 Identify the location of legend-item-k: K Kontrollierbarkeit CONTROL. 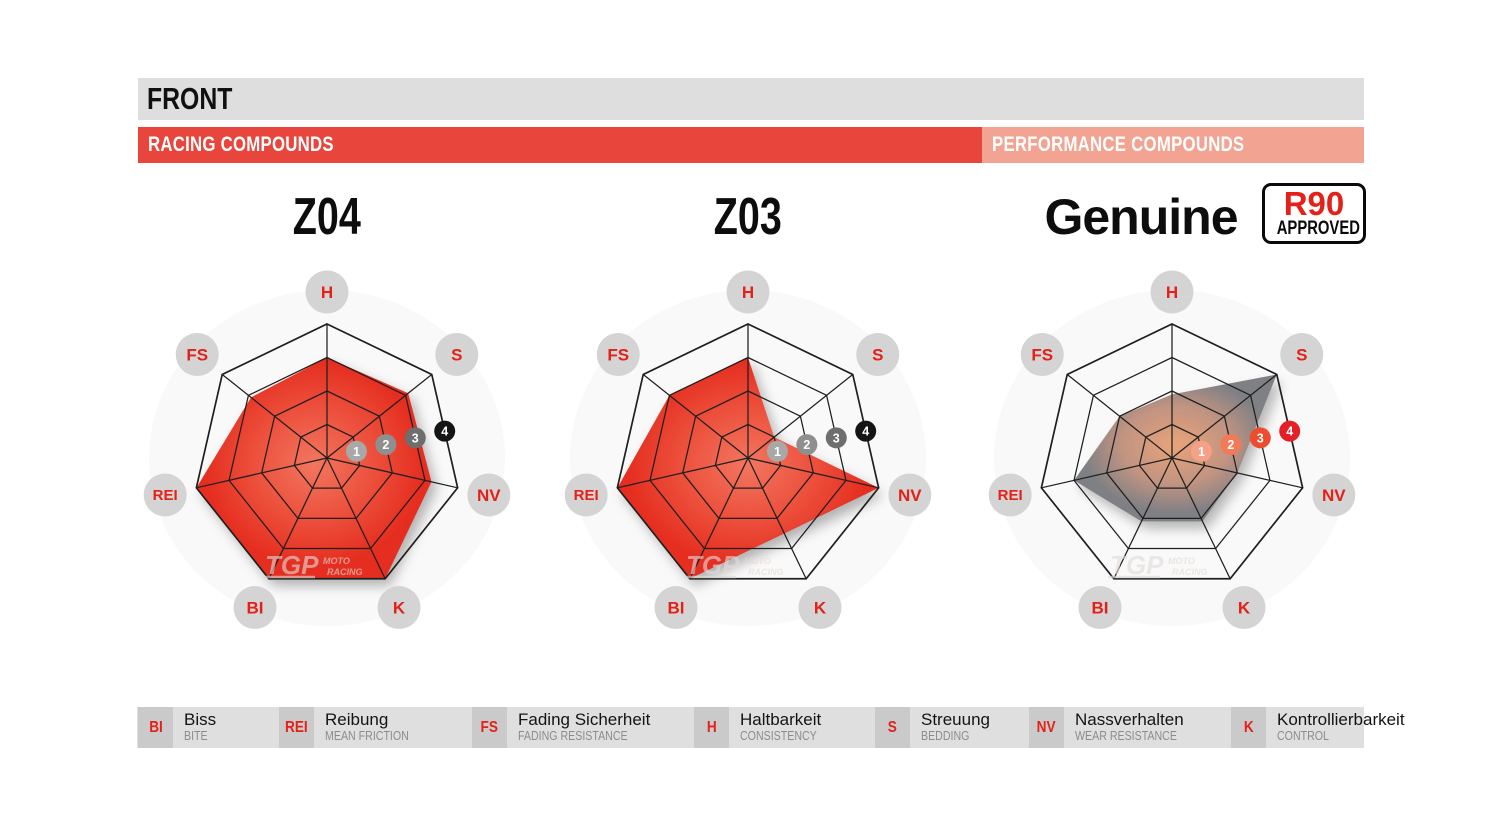
(1318, 727).